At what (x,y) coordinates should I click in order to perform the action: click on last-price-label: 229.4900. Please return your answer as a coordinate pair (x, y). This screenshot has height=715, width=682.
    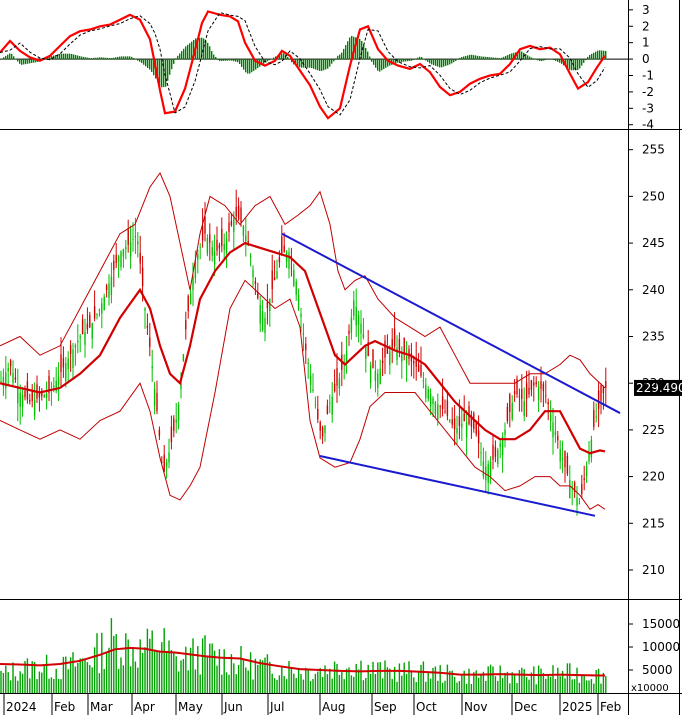
    Looking at the image, I should click on (659, 388).